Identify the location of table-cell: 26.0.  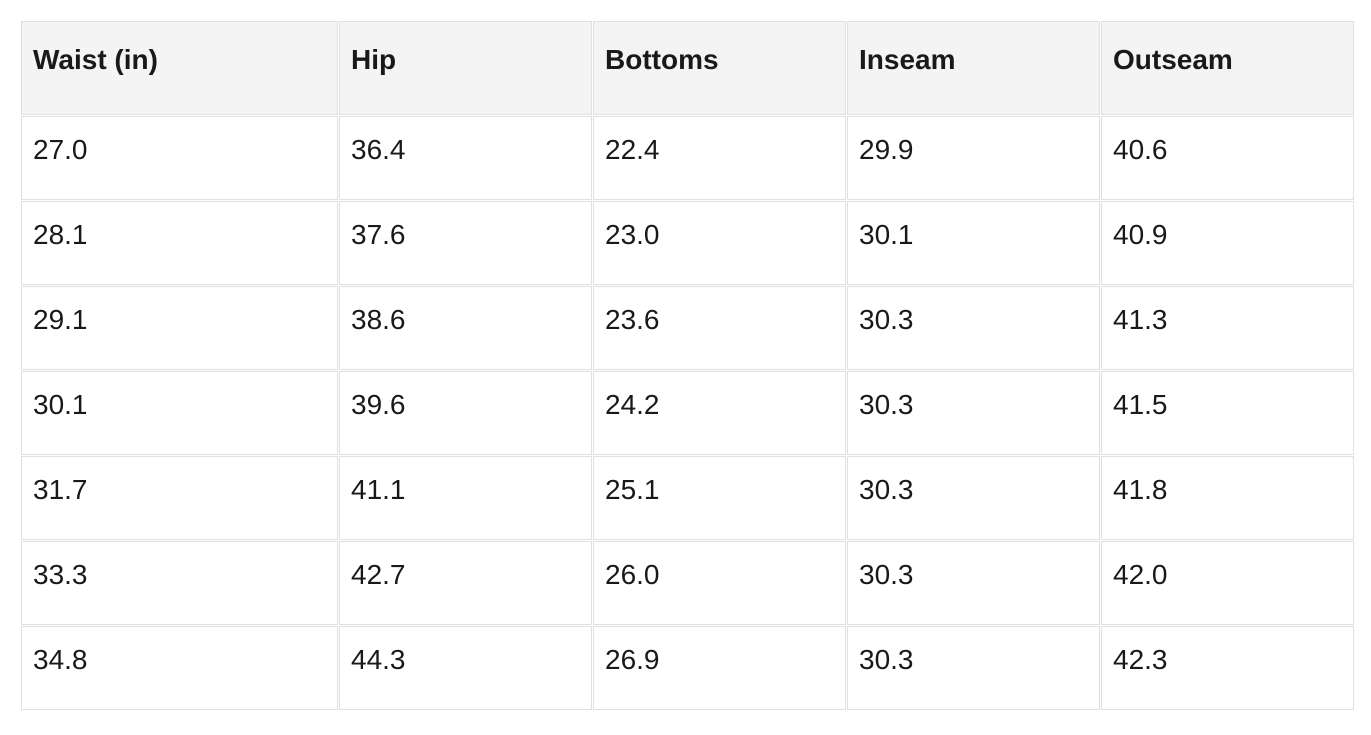
(719, 583).